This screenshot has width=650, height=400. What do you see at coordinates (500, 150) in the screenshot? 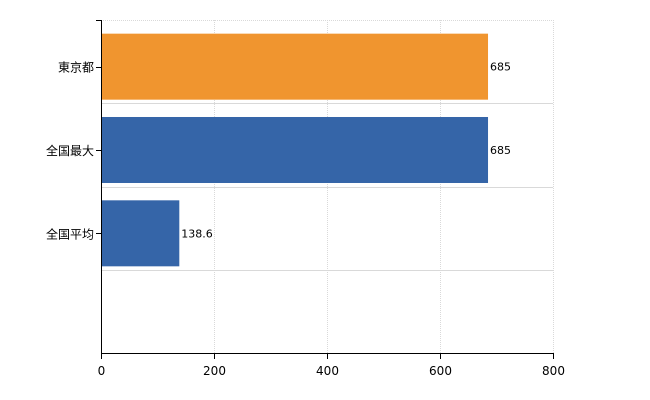
I see `data-label-1: 685` at bounding box center [500, 150].